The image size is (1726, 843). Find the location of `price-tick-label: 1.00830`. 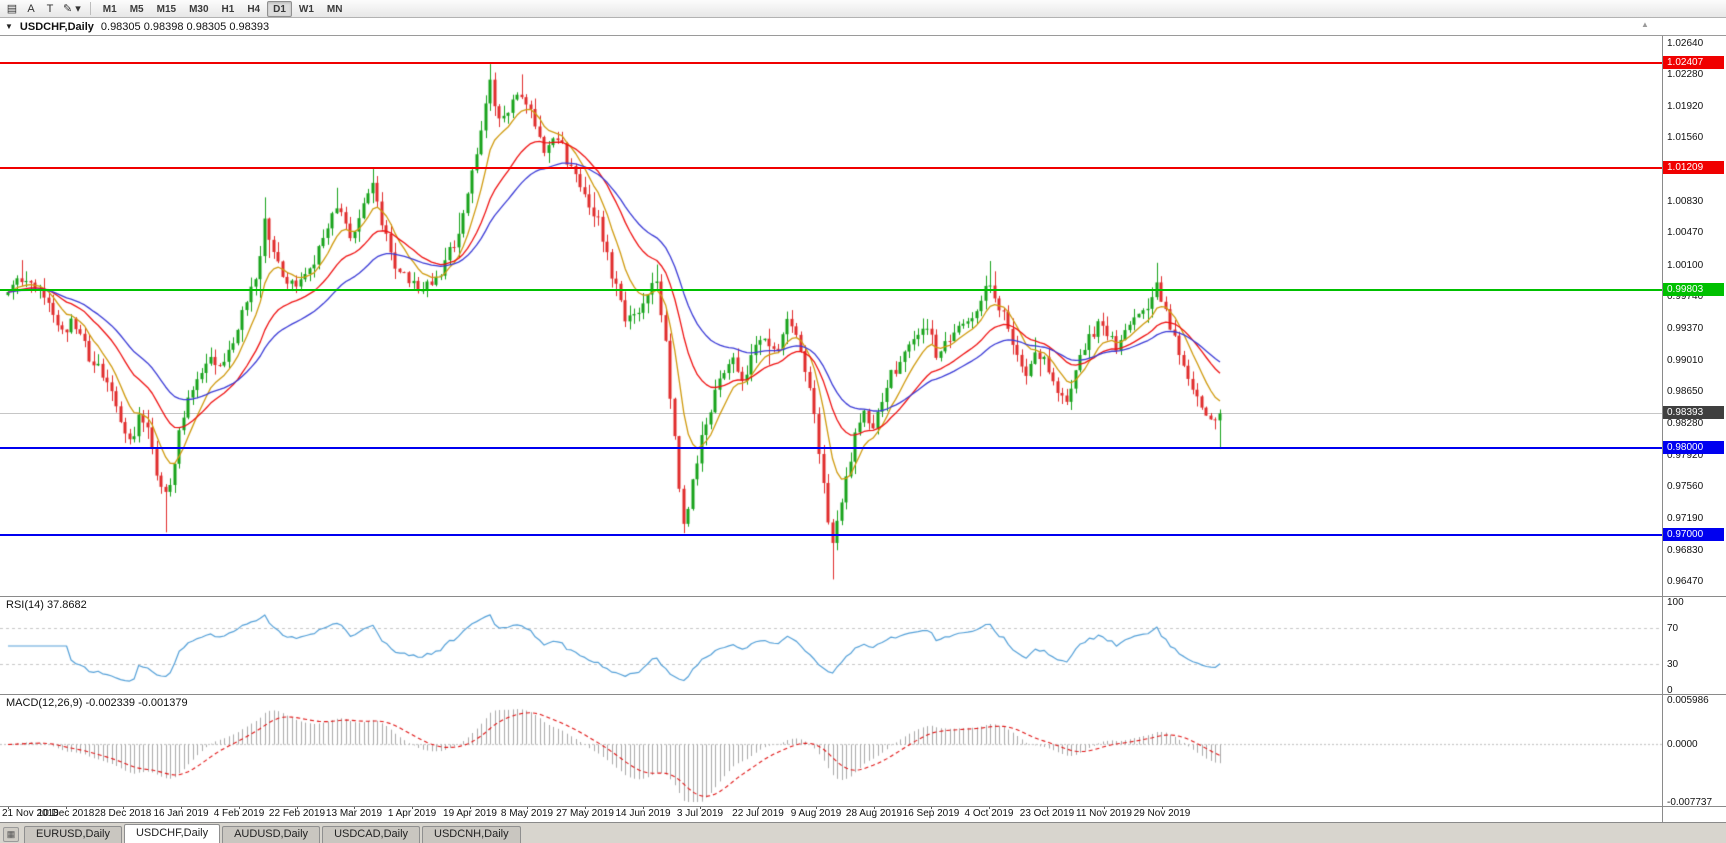

price-tick-label: 1.00830 is located at coordinates (1685, 201).